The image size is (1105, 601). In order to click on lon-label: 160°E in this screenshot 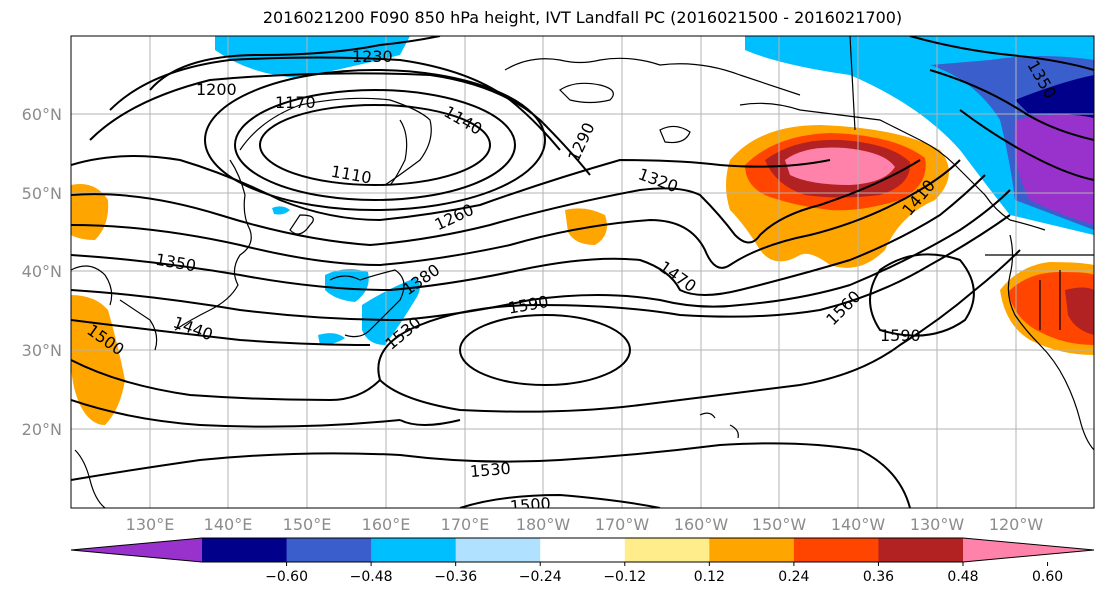, I will do `click(386, 524)`.